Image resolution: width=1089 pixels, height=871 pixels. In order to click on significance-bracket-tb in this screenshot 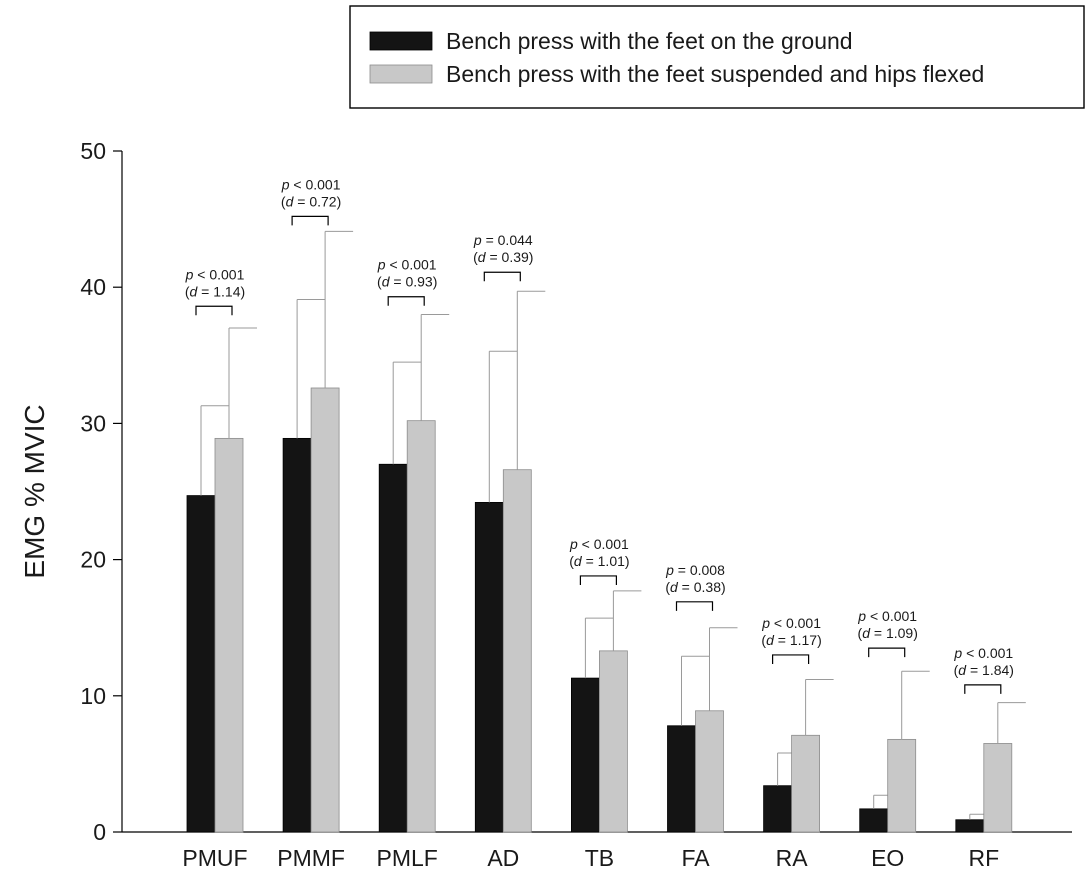, I will do `click(598, 580)`.